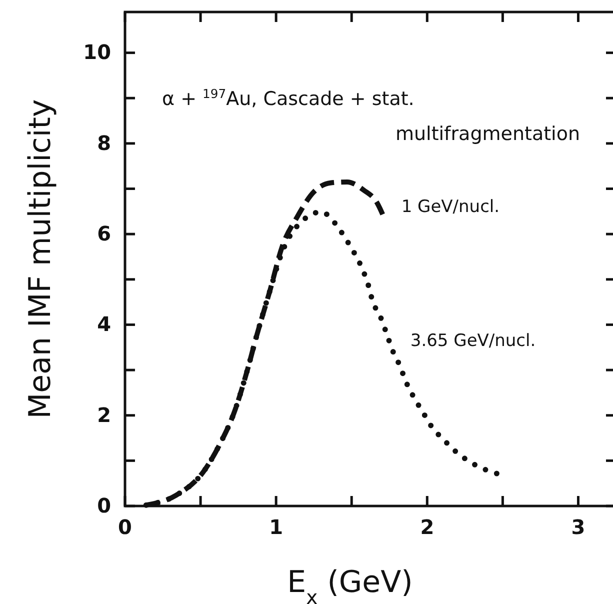 Image resolution: width=613 pixels, height=604 pixels. What do you see at coordinates (104, 414) in the screenshot?
I see `y-tick-label: 2` at bounding box center [104, 414].